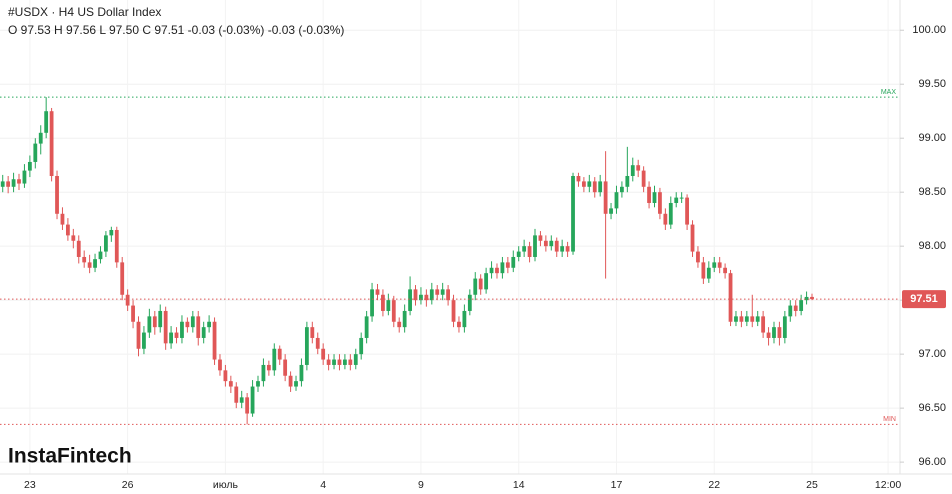 The width and height of the screenshot is (952, 494). Describe the element at coordinates (932, 192) in the screenshot. I see `y-tick-label: 98.50` at that location.